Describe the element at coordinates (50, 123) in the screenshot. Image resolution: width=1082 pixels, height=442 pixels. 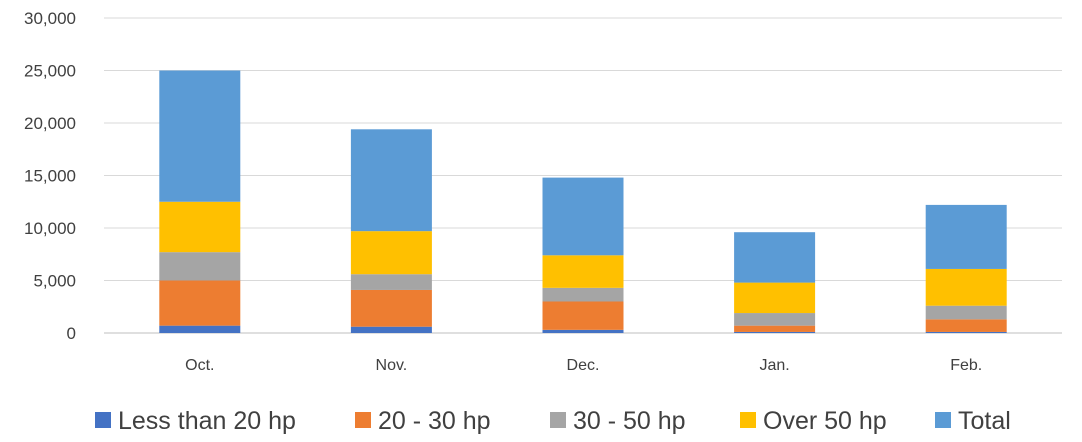
I see `y-tick-label: 20,000` at that location.